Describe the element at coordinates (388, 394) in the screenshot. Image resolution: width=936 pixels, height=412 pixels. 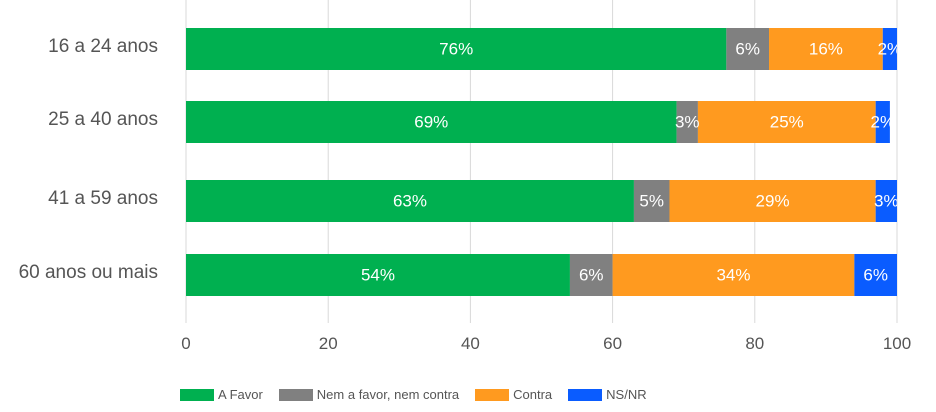
I see `legend-label: Nem a favor, nem contra` at that location.